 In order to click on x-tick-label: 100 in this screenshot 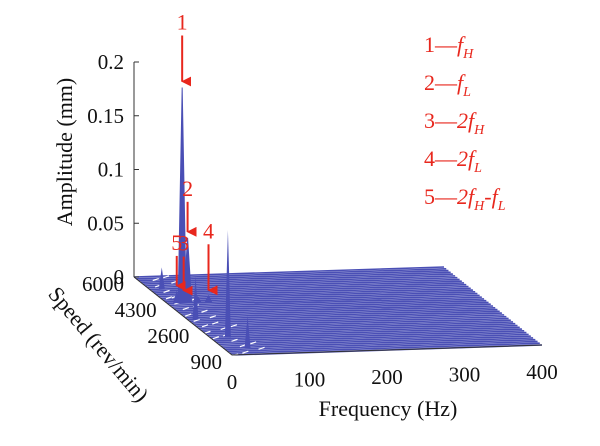, I will do `click(310, 380)`.